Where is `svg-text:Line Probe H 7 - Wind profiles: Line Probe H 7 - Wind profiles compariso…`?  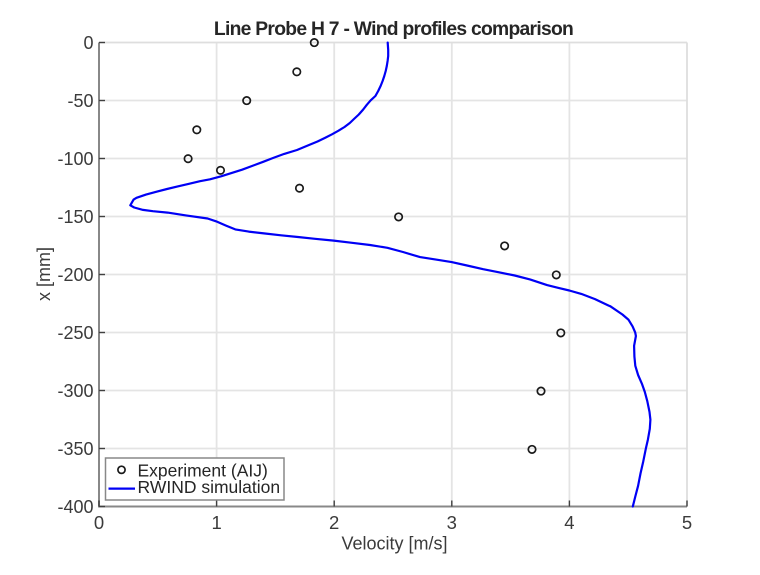
svg-text:Line Probe H 7 - Wind profiles: Line Probe H 7 - Wind profiles compariso… is located at coordinates (393, 29).